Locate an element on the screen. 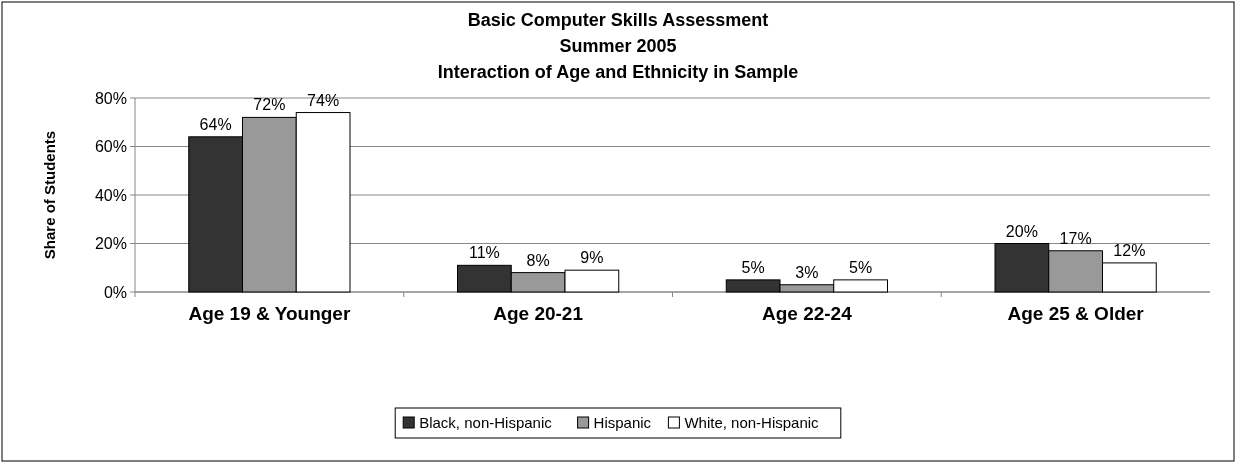  data-label: 64% is located at coordinates (215, 124).